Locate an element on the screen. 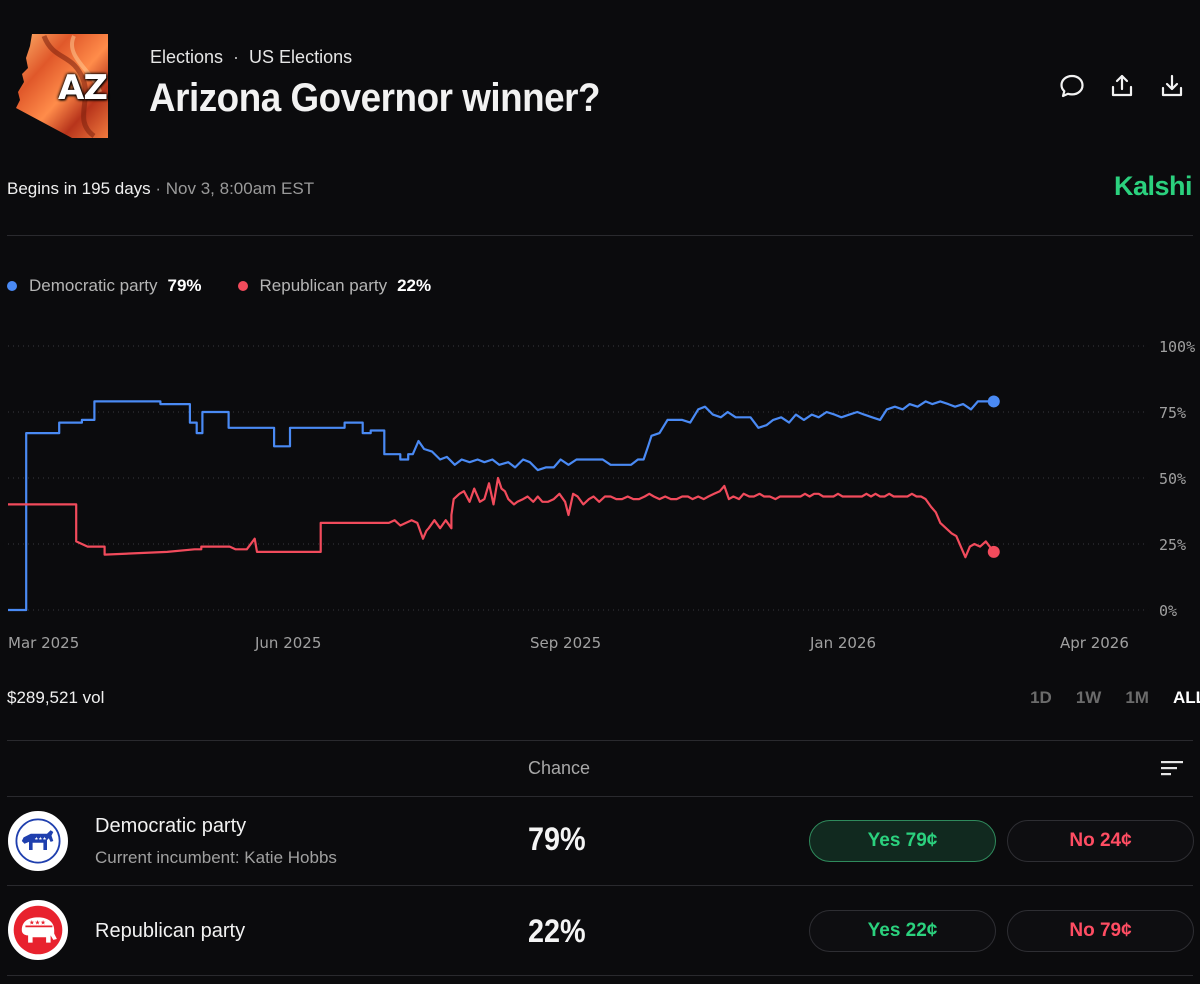 Image resolution: width=1200 pixels, height=984 pixels. legend-label: Democratic party is located at coordinates (93, 285).